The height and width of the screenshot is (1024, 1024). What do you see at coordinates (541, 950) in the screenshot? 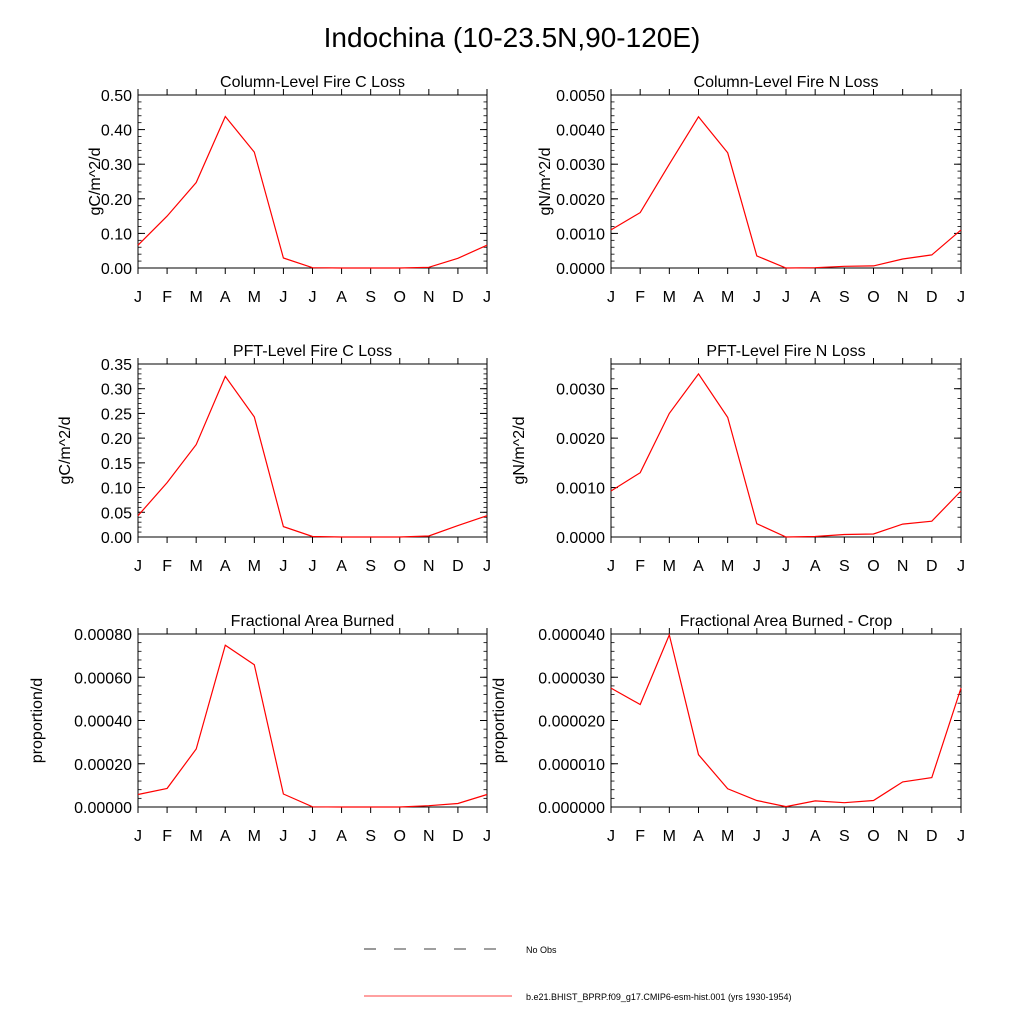
I see `legend-label-no-obs: No Obs` at bounding box center [541, 950].